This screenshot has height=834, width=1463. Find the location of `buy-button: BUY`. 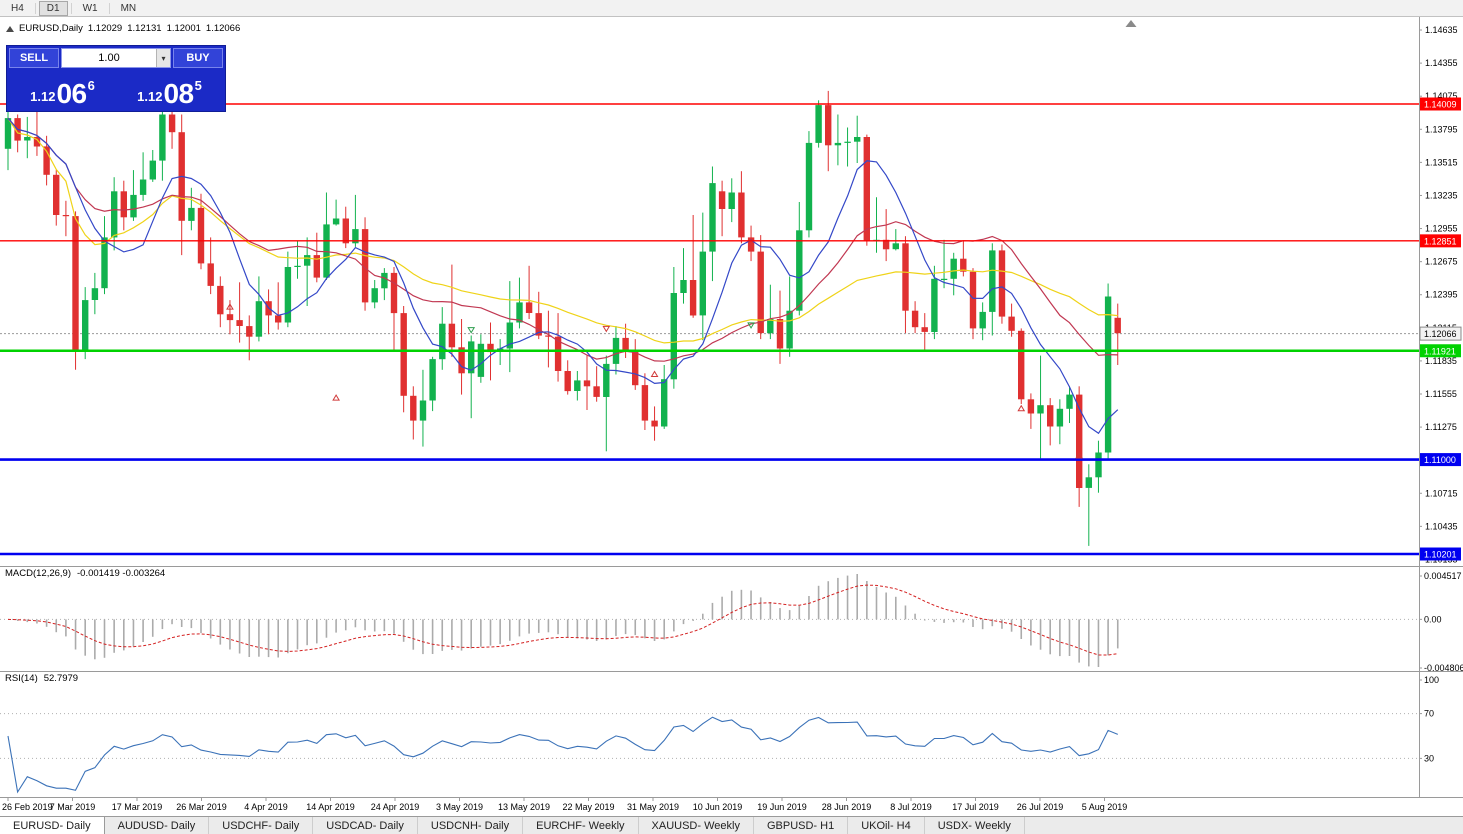

buy-button: BUY is located at coordinates (198, 58).